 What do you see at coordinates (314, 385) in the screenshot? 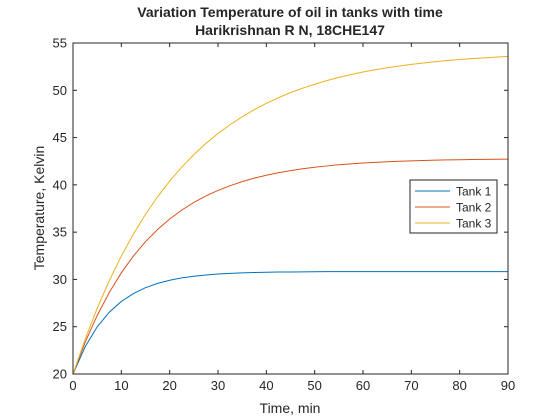
I see `x-tick-label: 50` at bounding box center [314, 385].